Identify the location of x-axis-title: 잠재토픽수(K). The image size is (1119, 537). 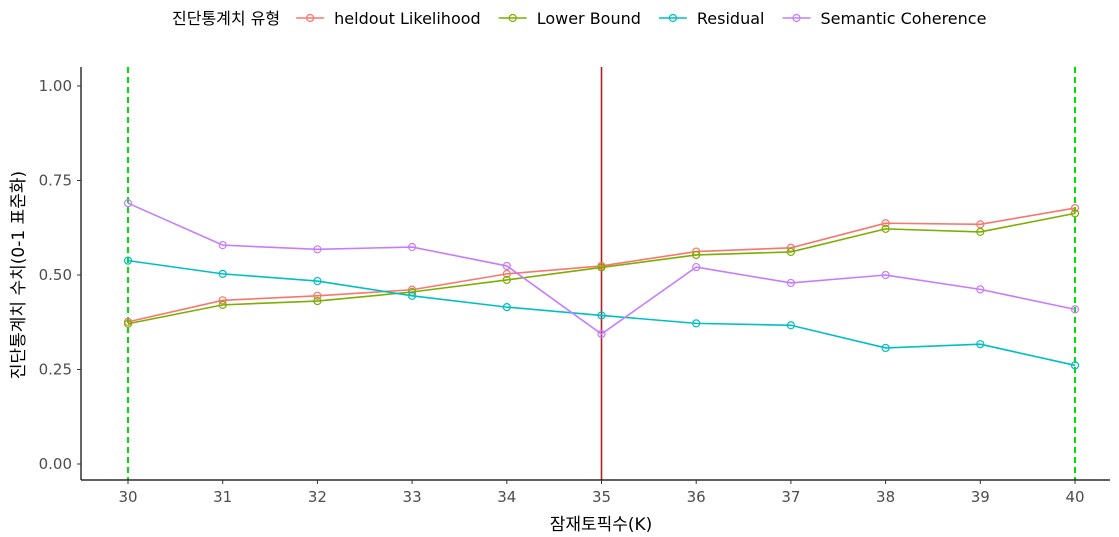
(601, 525).